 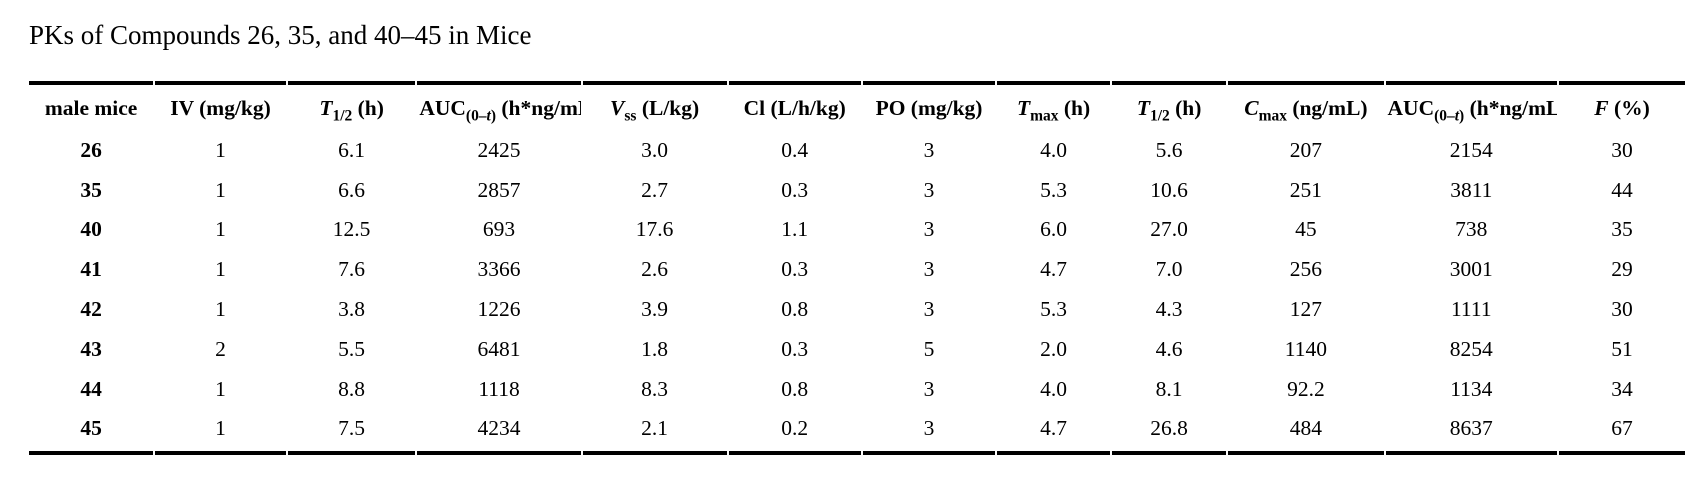 I want to click on cell-auc-iv: 1226, so click(x=499, y=309).